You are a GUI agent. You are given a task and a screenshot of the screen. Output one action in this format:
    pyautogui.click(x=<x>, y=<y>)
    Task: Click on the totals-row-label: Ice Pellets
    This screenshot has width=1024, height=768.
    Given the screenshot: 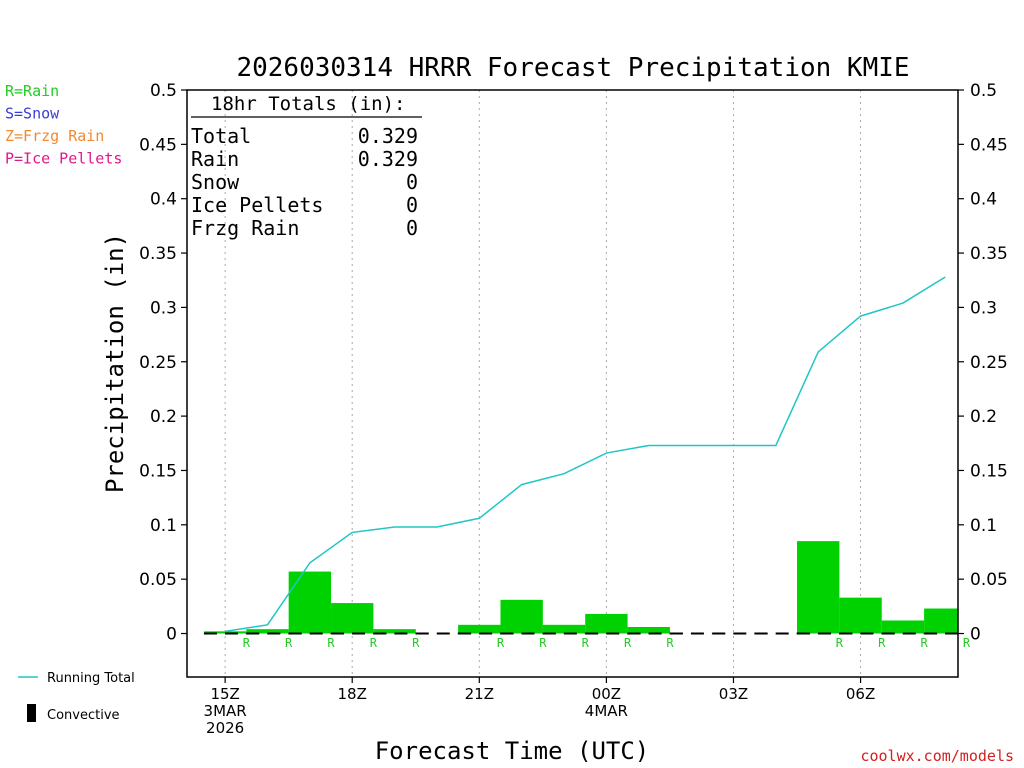 What is the action you would take?
    pyautogui.click(x=257, y=205)
    